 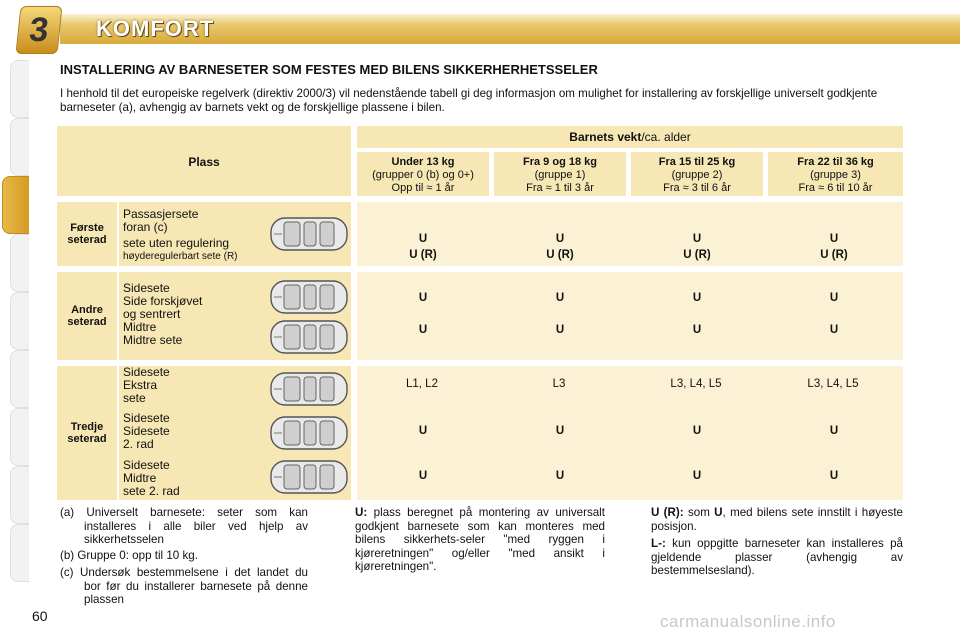 I want to click on group-age: Fra ≈ 3 til 6 år, so click(x=697, y=188).